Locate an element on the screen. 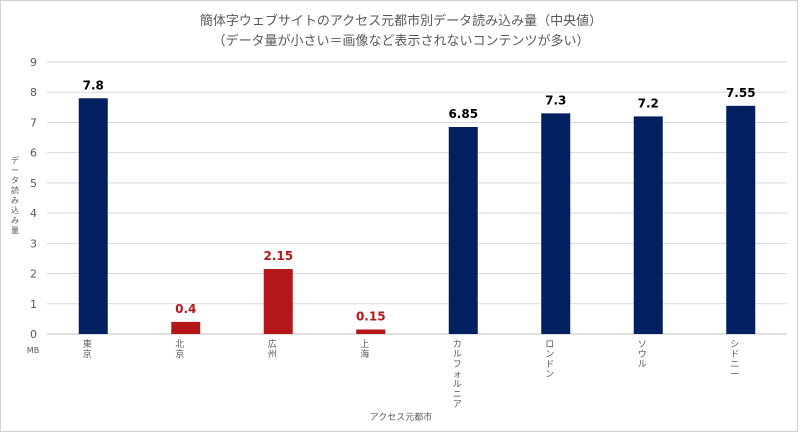 The image size is (800, 434). chart-subtitle: （データ量が小さい＝画像など表示されないコンテンツが多い） is located at coordinates (401, 41).